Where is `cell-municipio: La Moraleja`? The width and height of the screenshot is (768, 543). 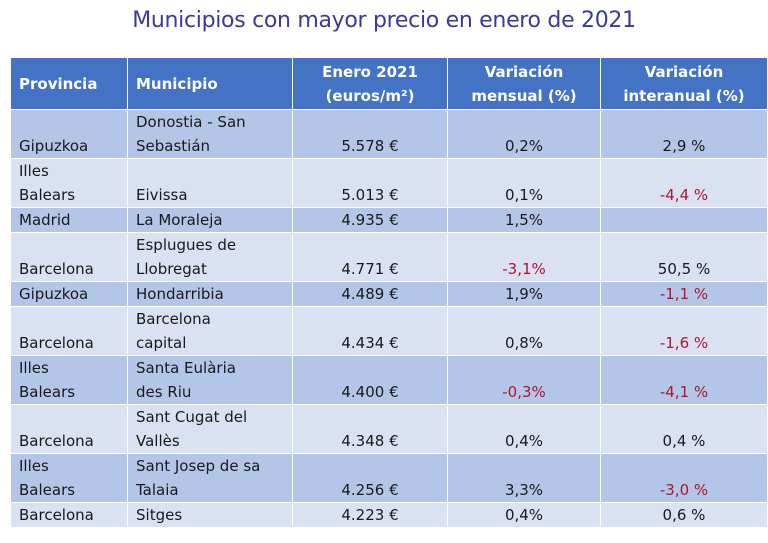
cell-municipio: La Moraleja is located at coordinates (210, 220).